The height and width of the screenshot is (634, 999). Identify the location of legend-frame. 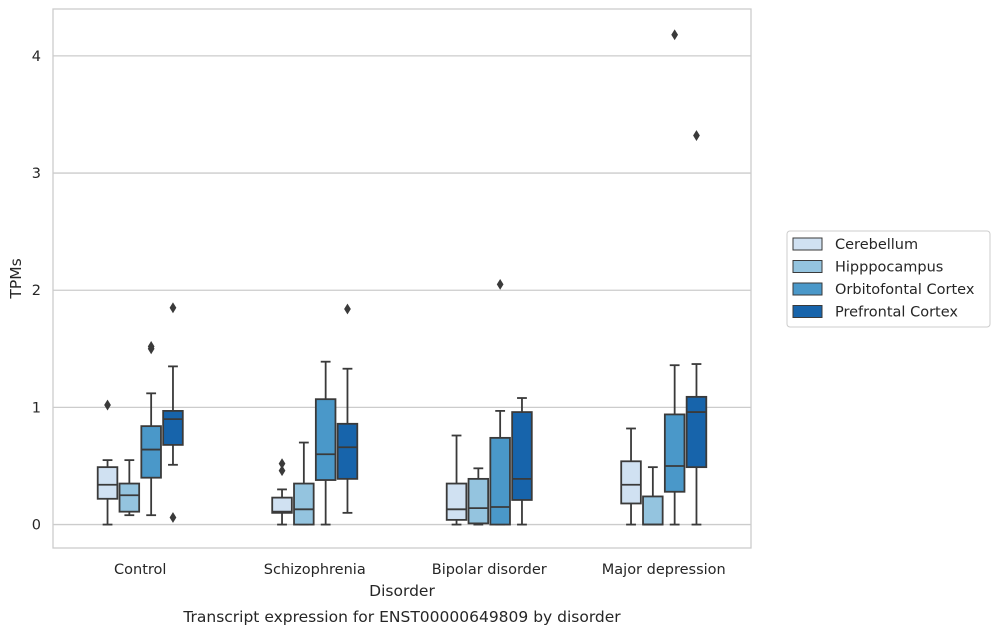
(888, 279).